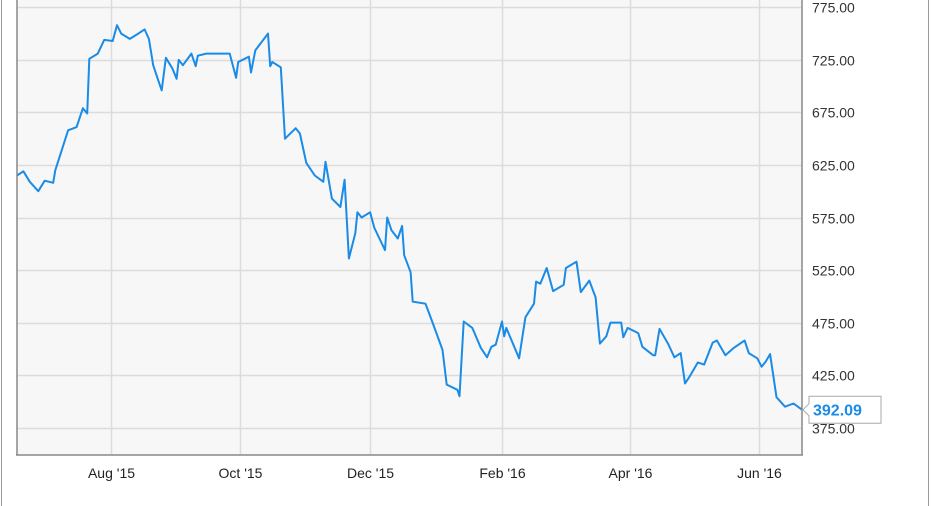  What do you see at coordinates (759, 473) in the screenshot?
I see `x-tick-label: Jun '16` at bounding box center [759, 473].